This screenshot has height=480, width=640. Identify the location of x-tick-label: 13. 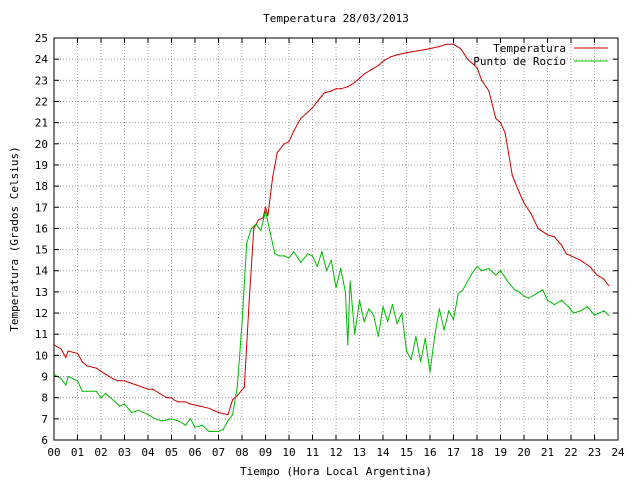
(359, 452).